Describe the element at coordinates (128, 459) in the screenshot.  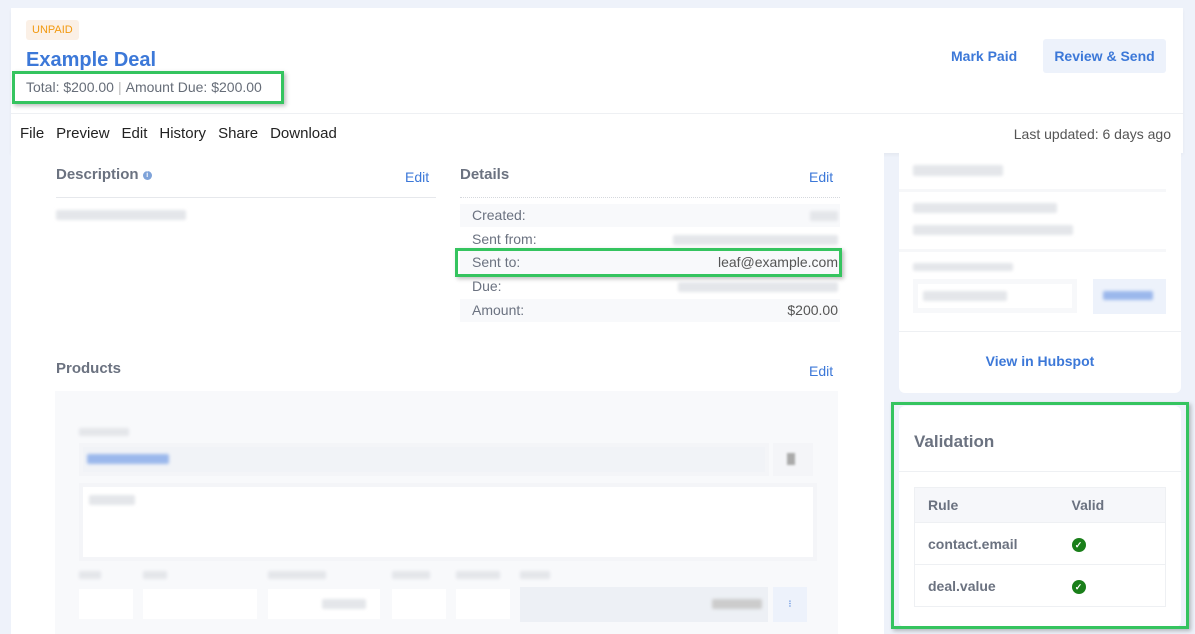
I see `product-name-redacted` at that location.